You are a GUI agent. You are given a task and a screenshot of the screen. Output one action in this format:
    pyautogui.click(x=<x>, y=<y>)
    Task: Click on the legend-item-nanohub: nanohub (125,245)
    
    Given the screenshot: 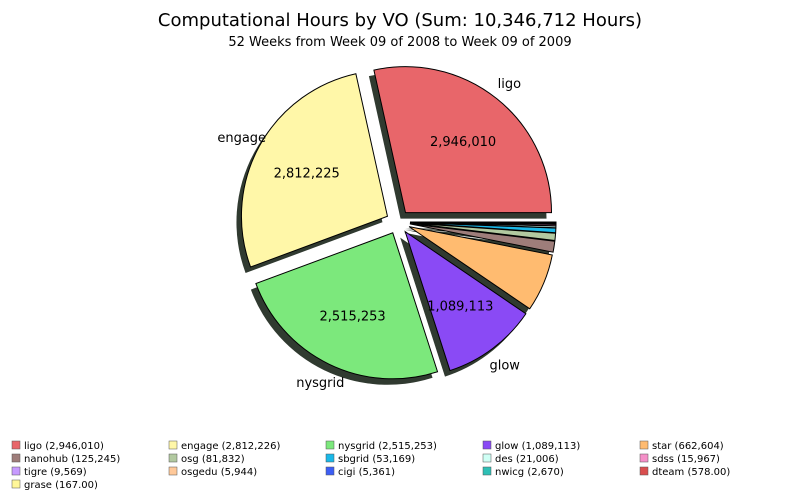 What is the action you would take?
    pyautogui.click(x=65, y=459)
    